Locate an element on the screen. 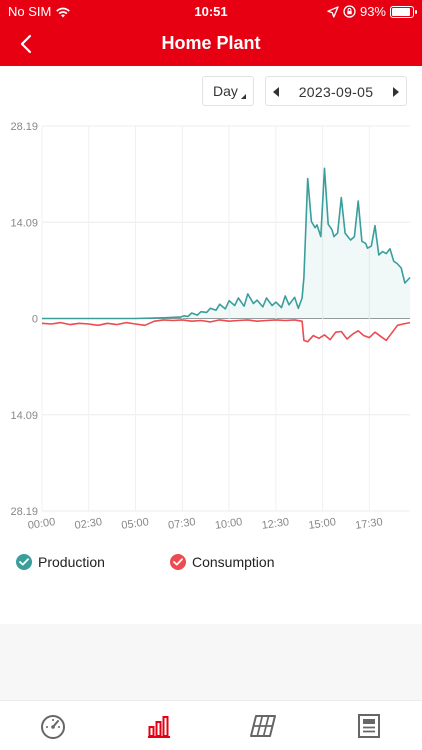  period-select: Day is located at coordinates (228, 91).